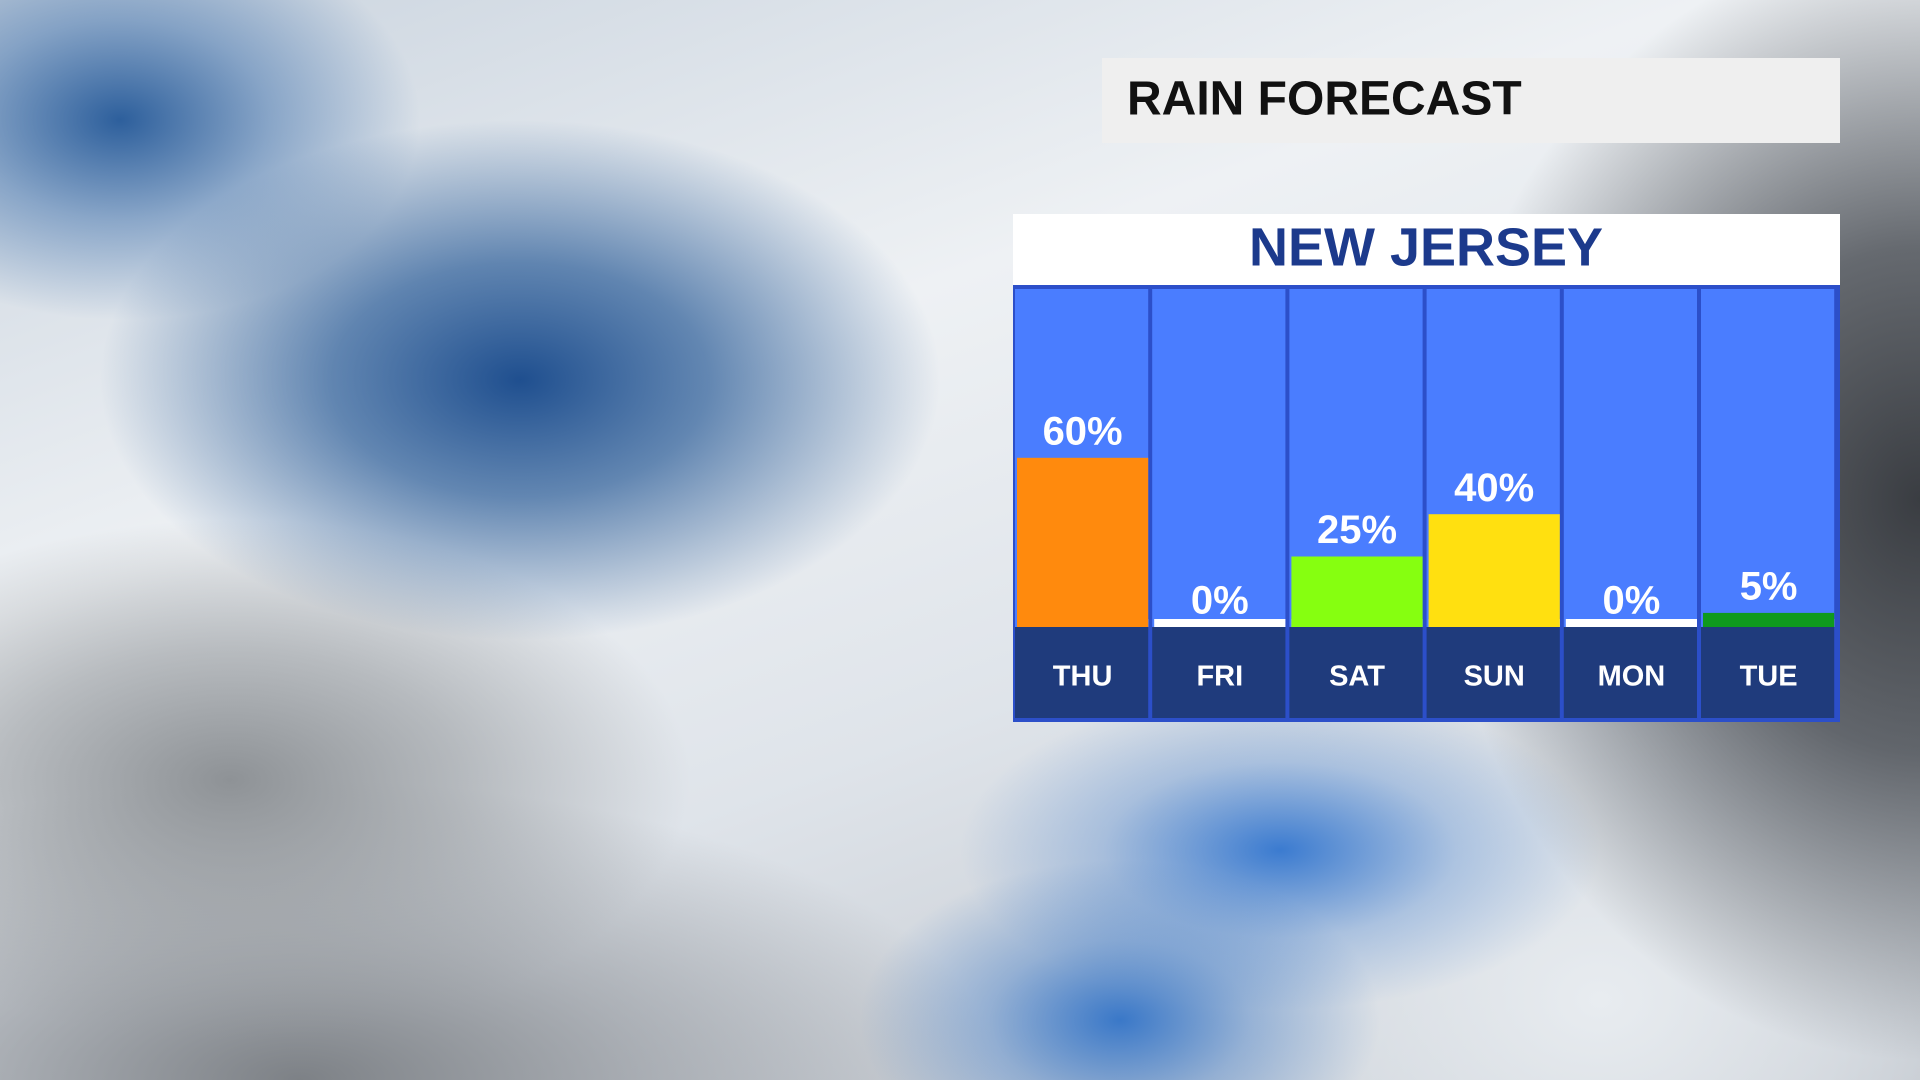 The image size is (1920, 1080). What do you see at coordinates (1083, 431) in the screenshot?
I see `value-label: 60%` at bounding box center [1083, 431].